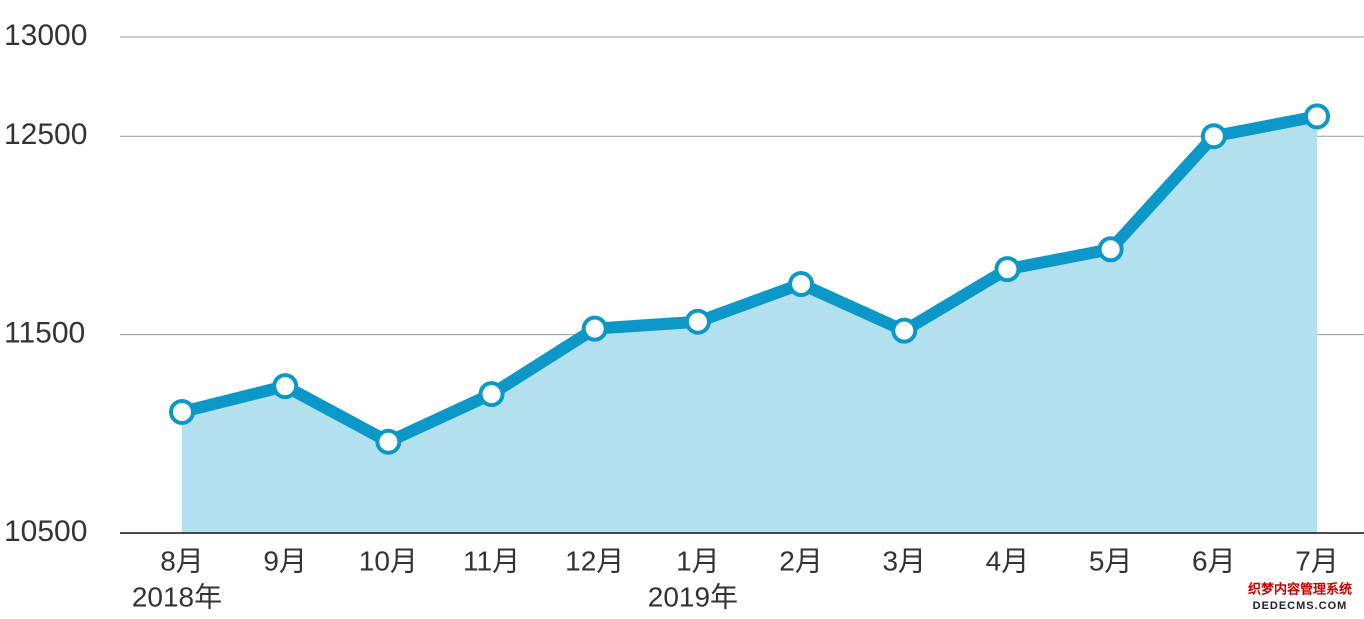  I want to click on x-tick-label: 9月, so click(285, 560).